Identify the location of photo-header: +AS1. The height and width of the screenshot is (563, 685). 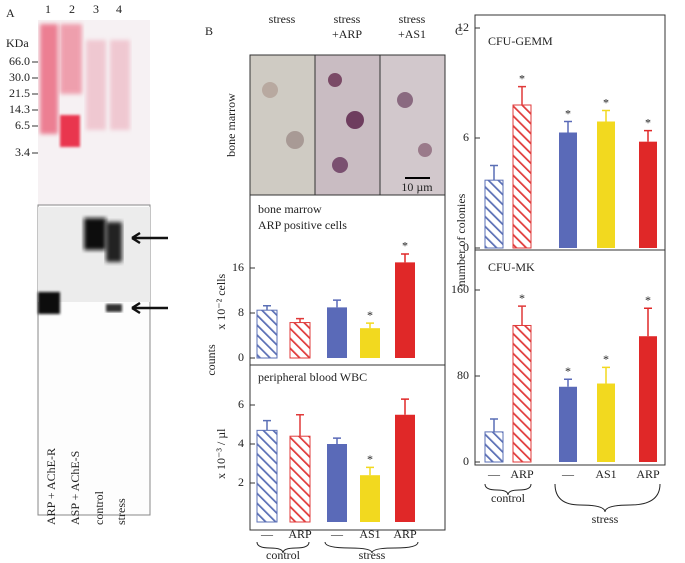
(412, 34).